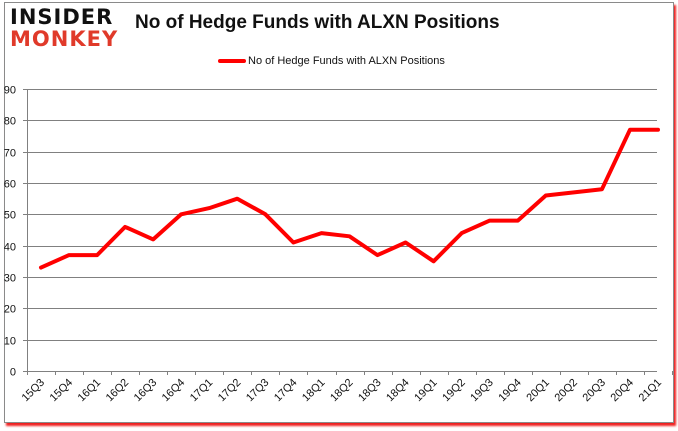  Describe the element at coordinates (595, 391) in the screenshot. I see `x-tick-label: 20Q3` at that location.